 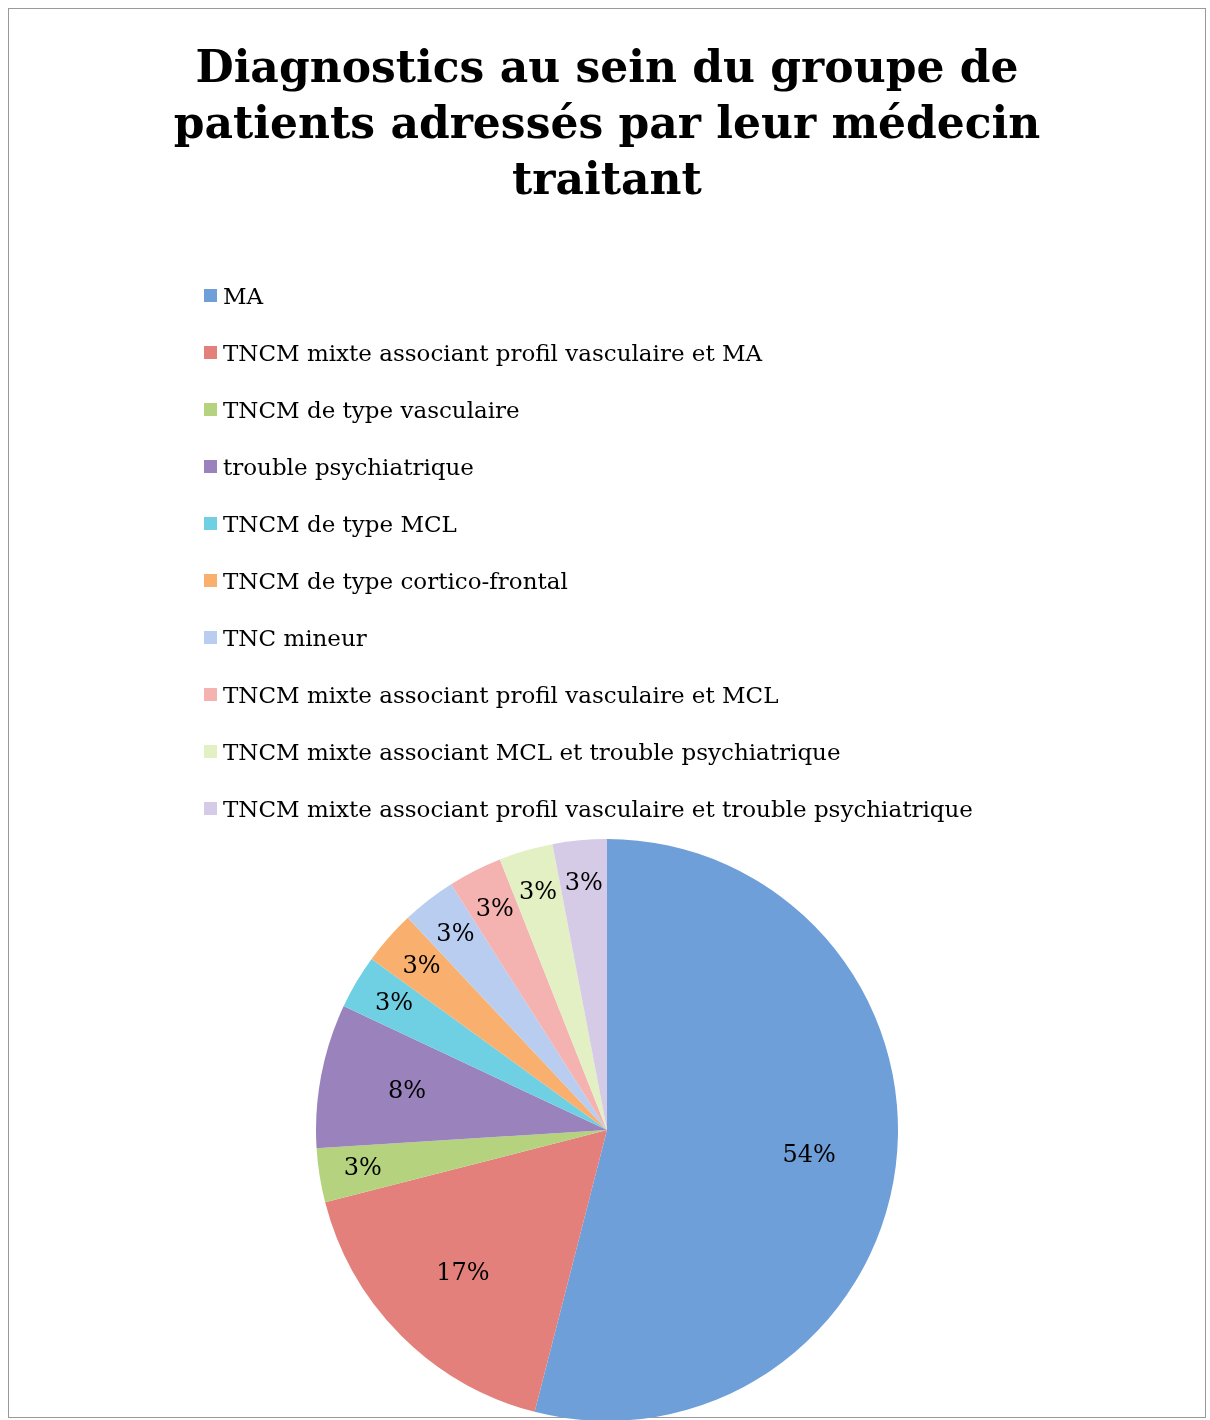 I want to click on legend-label: MA, so click(x=243, y=295).